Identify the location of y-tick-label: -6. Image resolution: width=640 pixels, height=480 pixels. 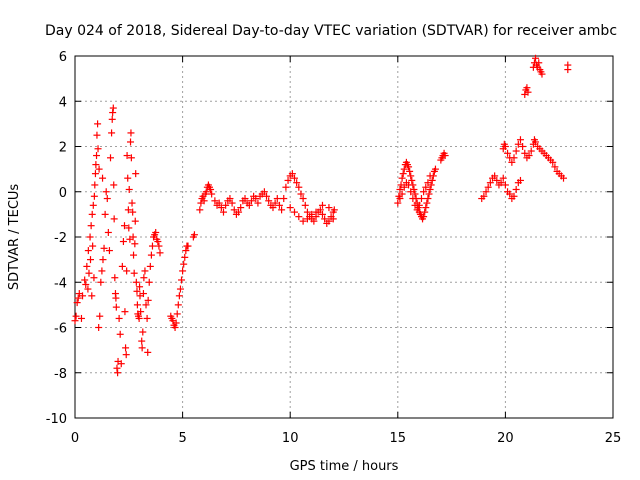
(60, 329).